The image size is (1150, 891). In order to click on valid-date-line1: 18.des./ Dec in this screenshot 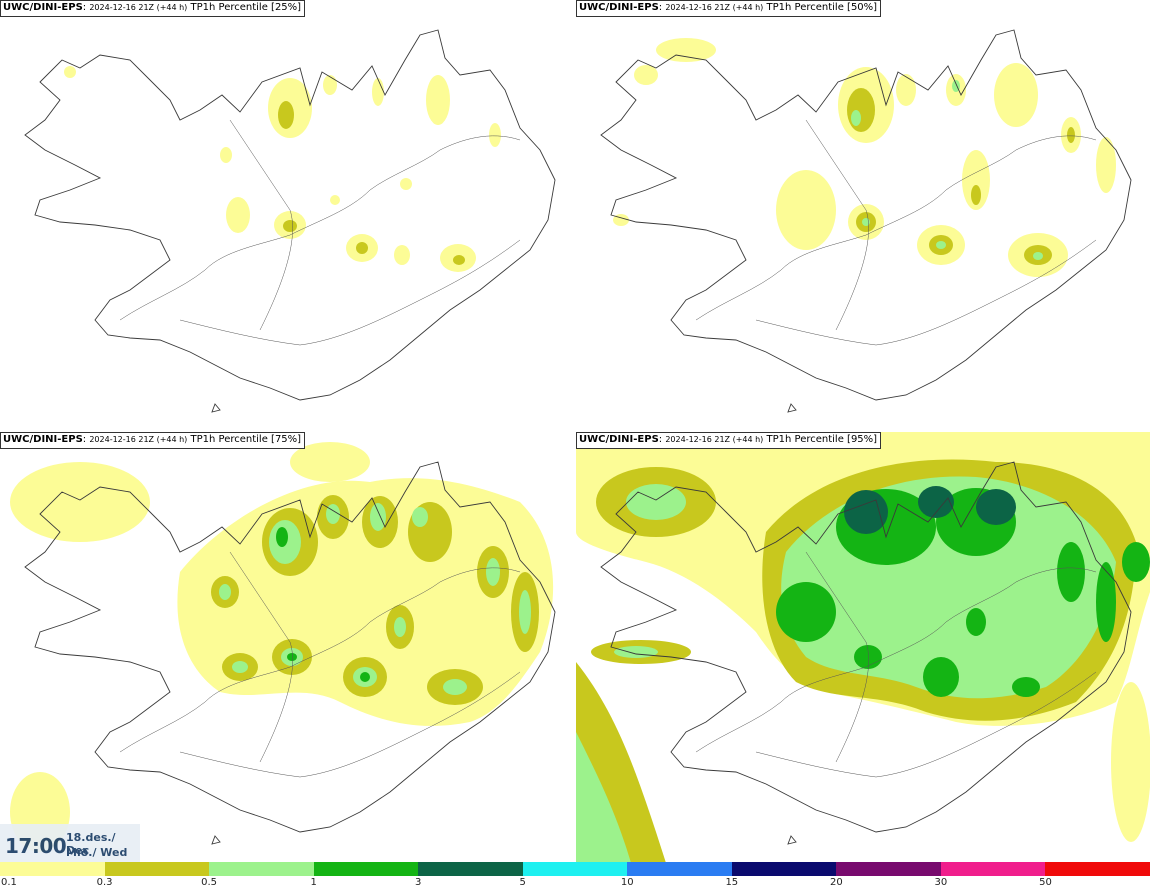, I will do `click(91, 844)`.